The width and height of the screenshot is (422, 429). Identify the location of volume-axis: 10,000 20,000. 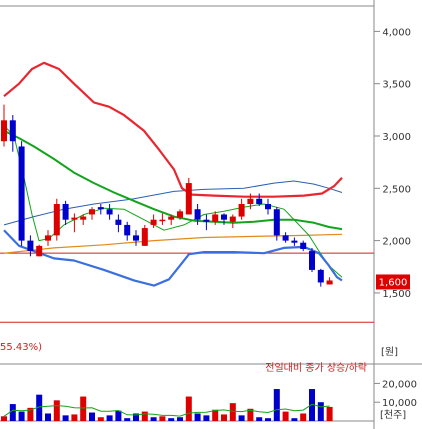
(395, 394).